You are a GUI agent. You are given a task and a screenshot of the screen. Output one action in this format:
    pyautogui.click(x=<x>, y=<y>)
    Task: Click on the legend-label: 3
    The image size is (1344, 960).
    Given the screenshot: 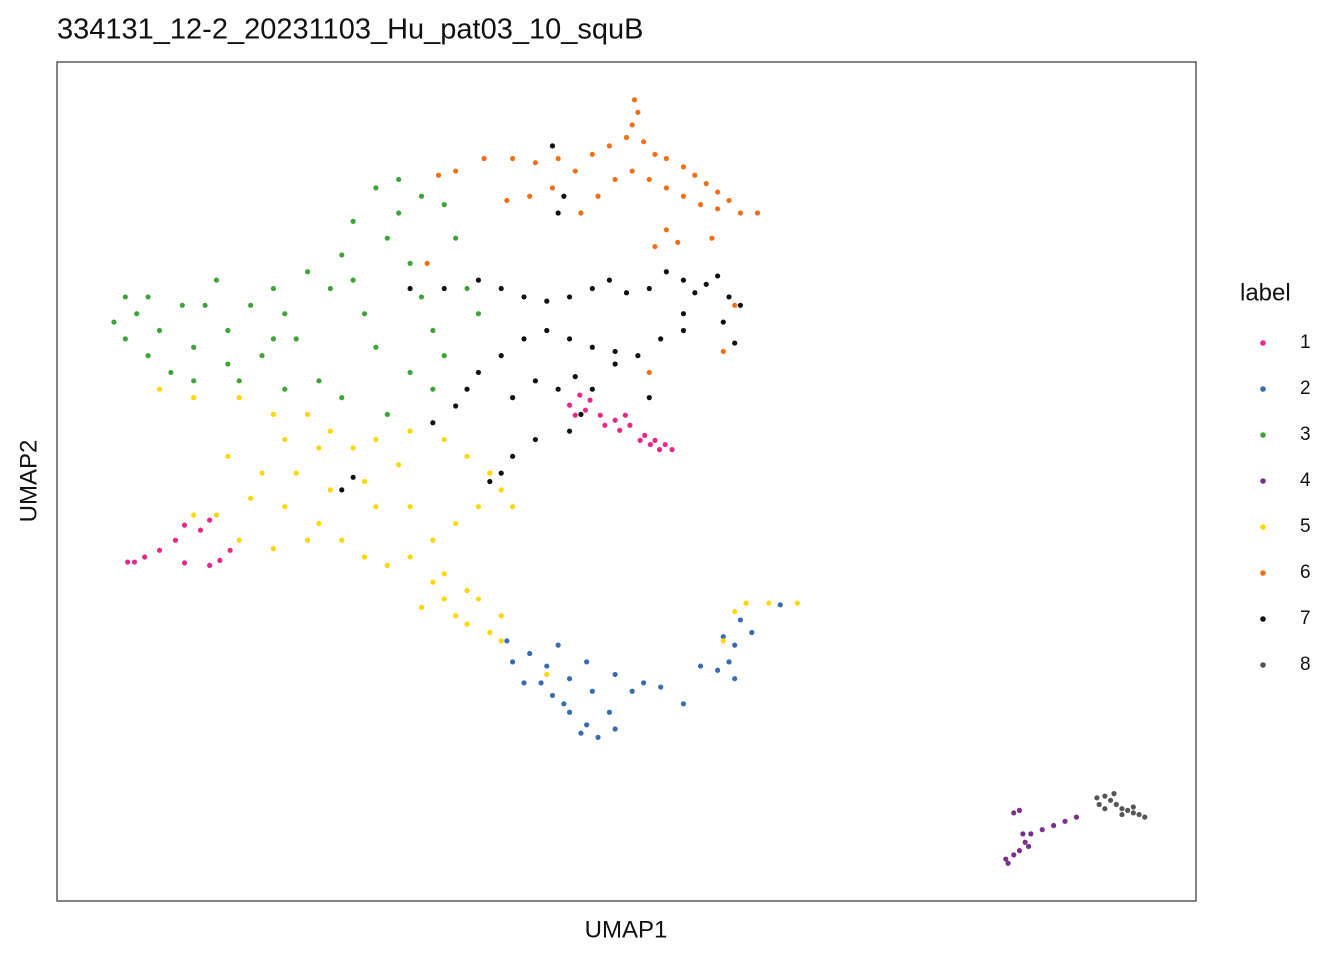 What is the action you would take?
    pyautogui.click(x=1305, y=434)
    